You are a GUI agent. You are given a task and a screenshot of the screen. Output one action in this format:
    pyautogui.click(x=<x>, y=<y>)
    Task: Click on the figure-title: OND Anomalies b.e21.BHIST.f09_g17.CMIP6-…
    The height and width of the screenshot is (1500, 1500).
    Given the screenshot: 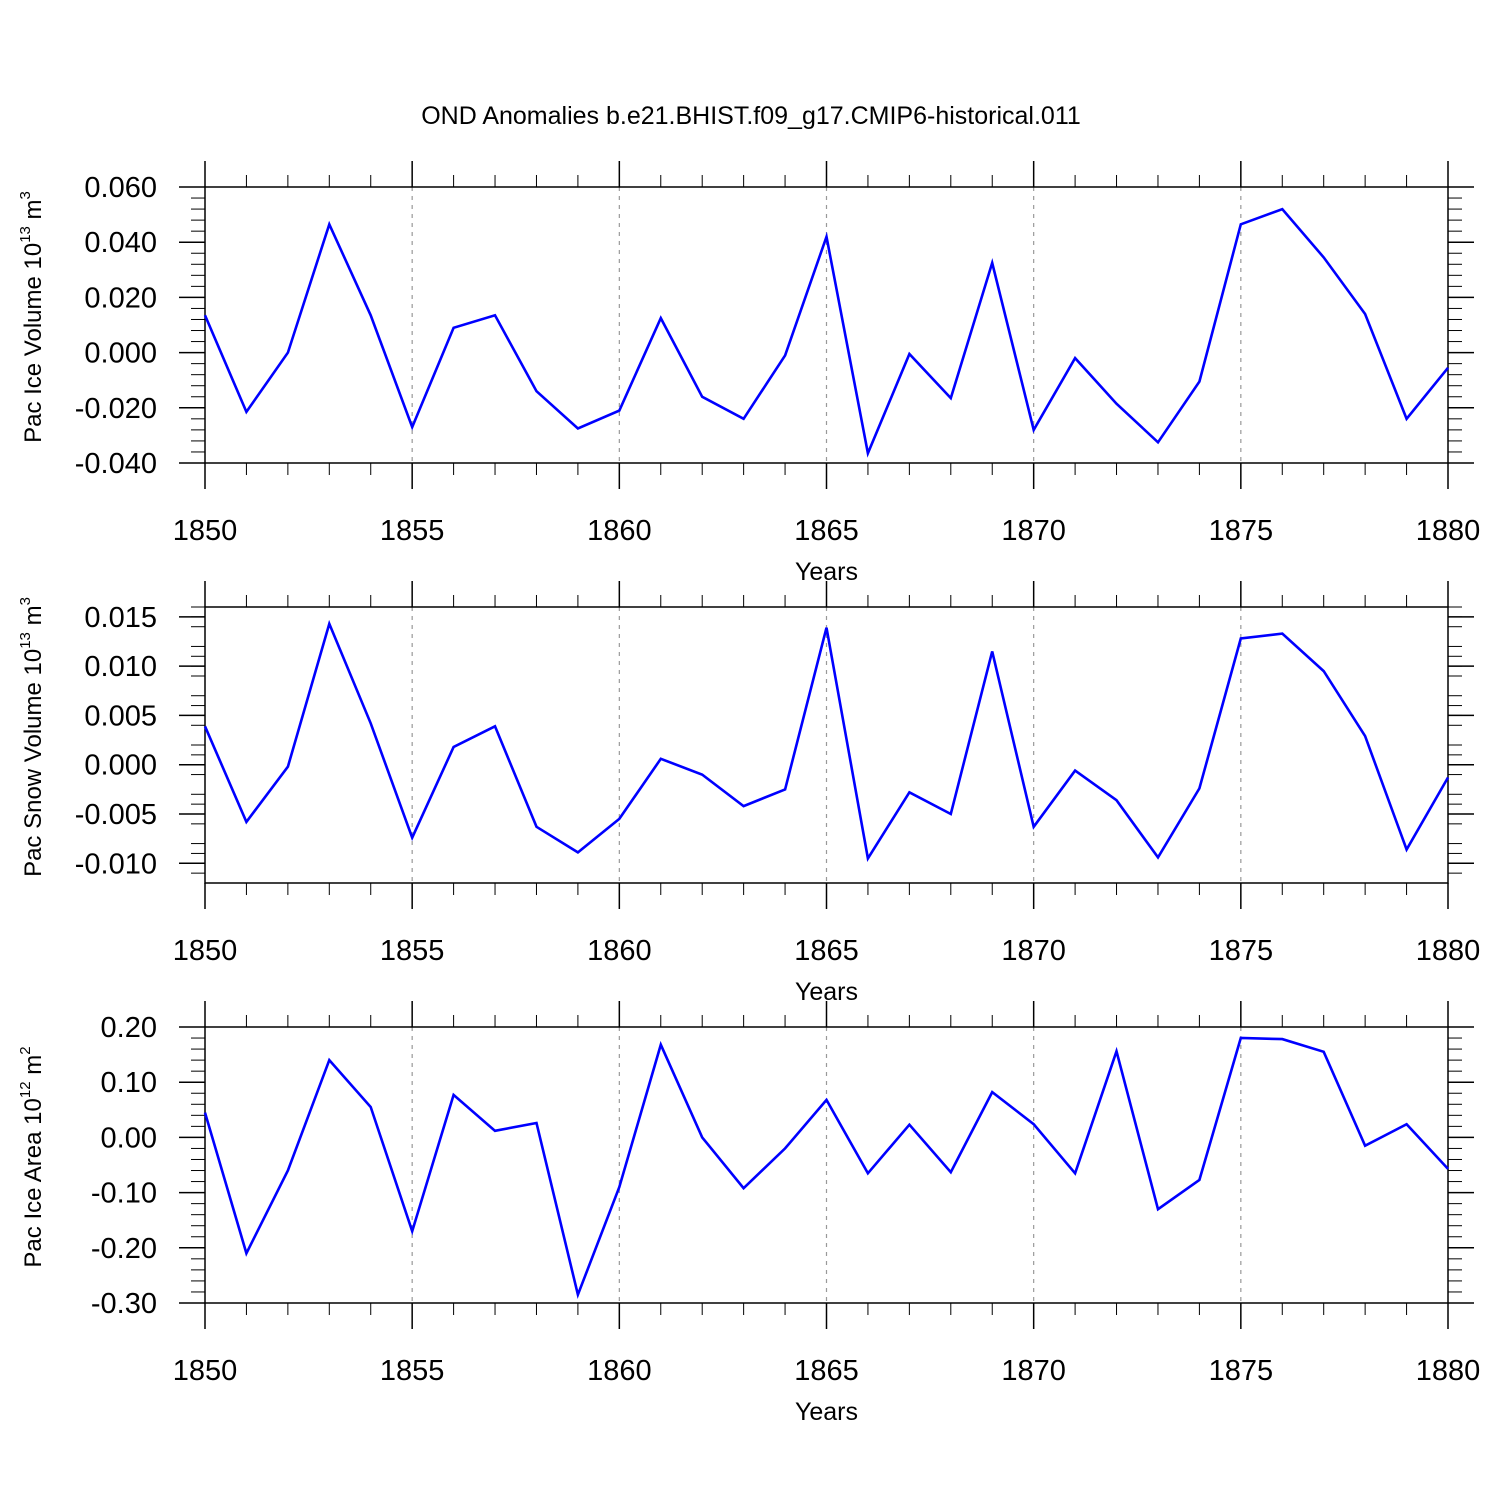 What is the action you would take?
    pyautogui.click(x=751, y=116)
    